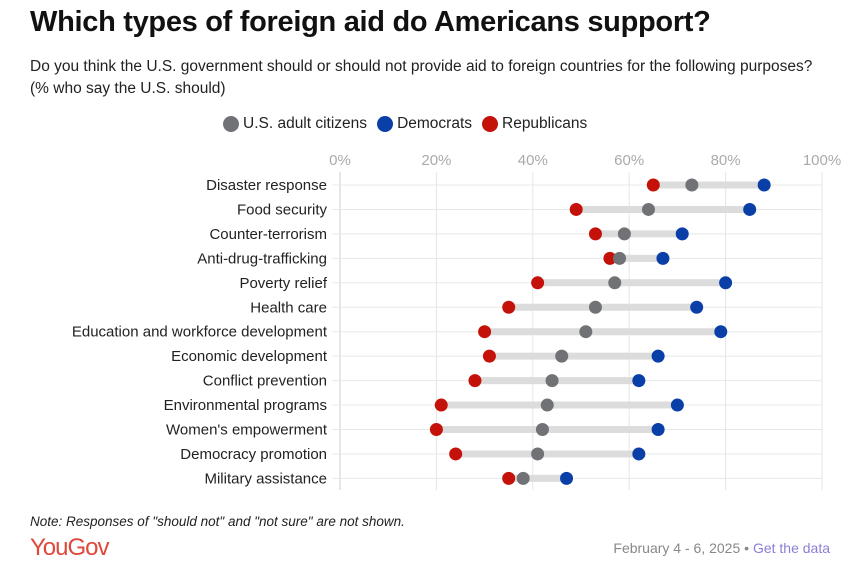 The image size is (859, 585). Describe the element at coordinates (677, 548) in the screenshot. I see `survey-date: February 4 - 6, 2025` at that location.